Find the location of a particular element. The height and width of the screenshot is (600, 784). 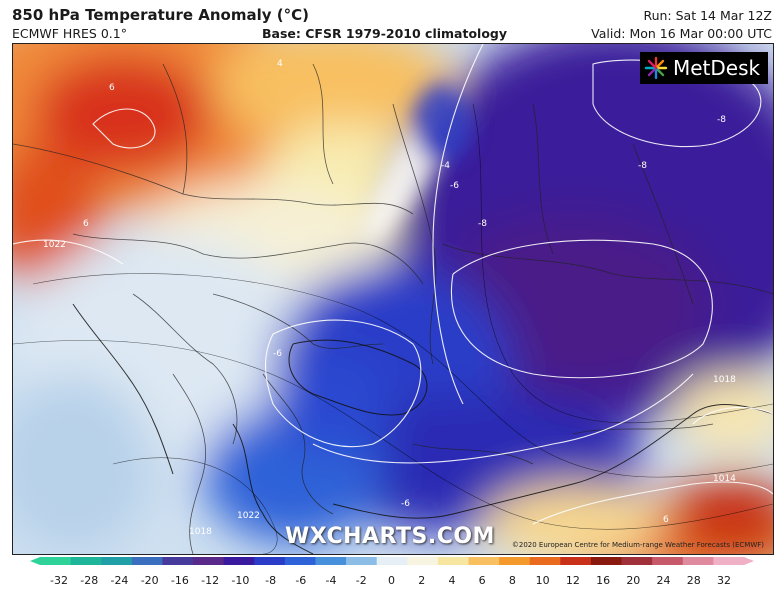

colorbar-tick-label: -6 is located at coordinates (300, 580).